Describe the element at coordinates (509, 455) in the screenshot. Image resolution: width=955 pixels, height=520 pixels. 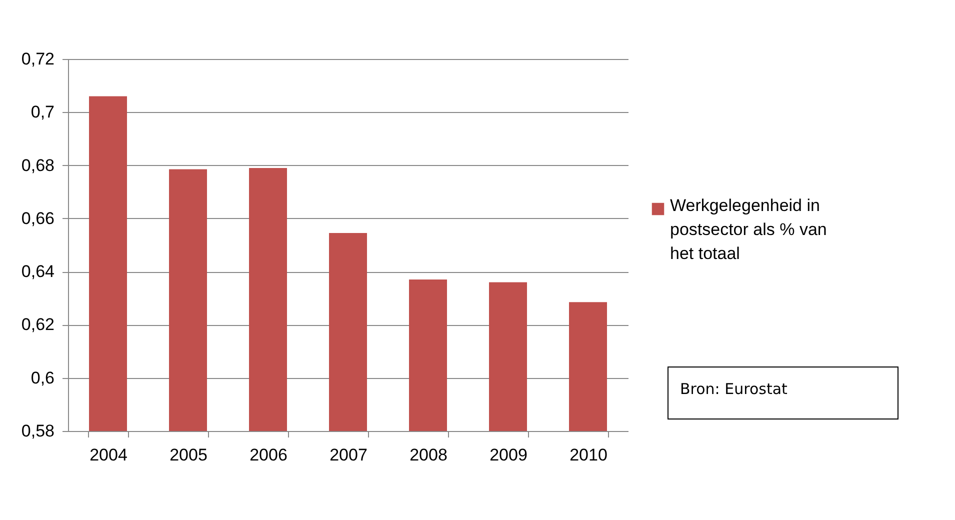
I see `x-tick-label: 2009` at that location.